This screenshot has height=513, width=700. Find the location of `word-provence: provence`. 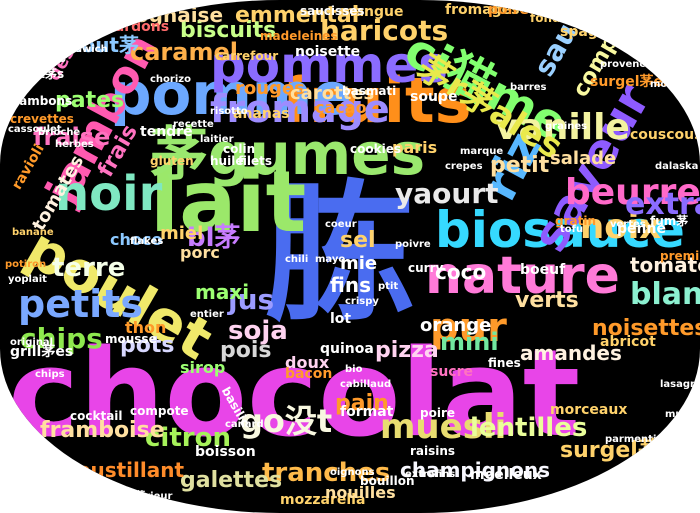

word-provence: provence is located at coordinates (626, 64).